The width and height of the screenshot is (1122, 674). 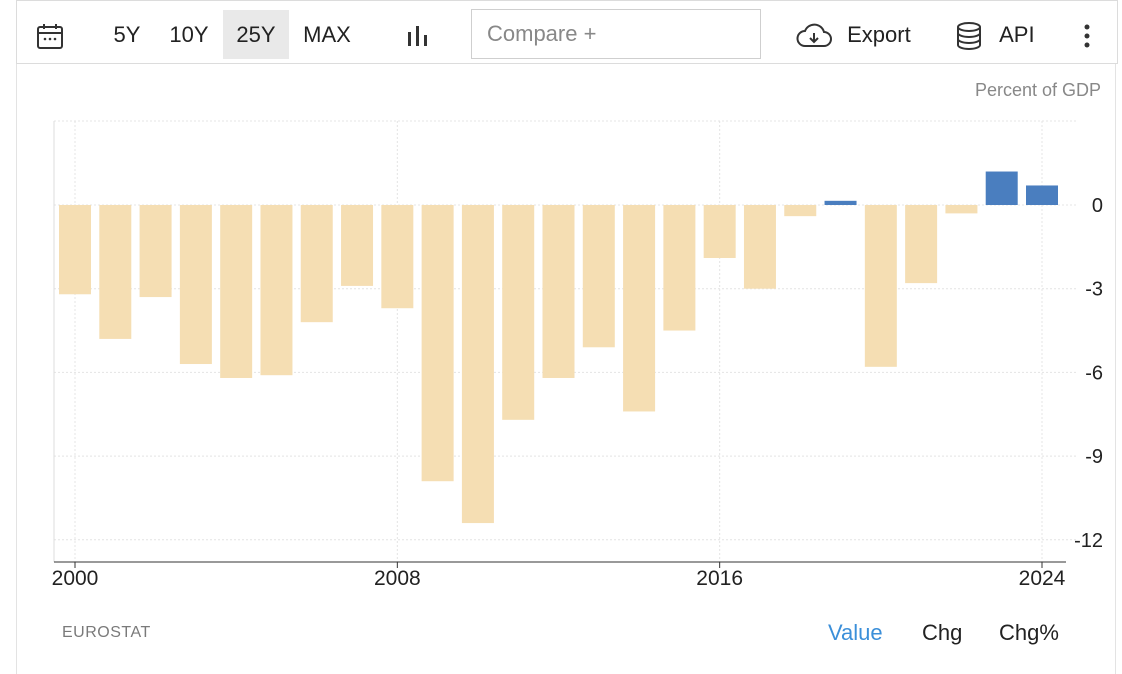 I want to click on chart-toolbar: 5Y 10Y 25Y MAX Compare + Export, so click(x=567, y=32).